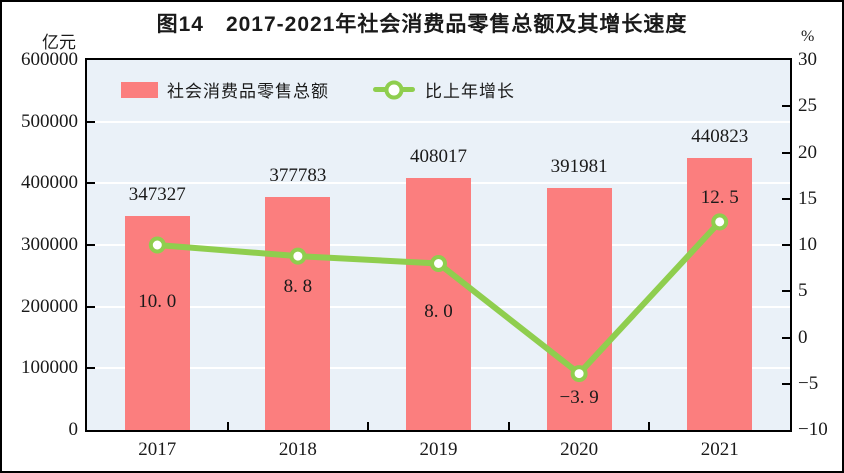 This screenshot has height=473, width=844. I want to click on bar-series-swatch, so click(139, 89).